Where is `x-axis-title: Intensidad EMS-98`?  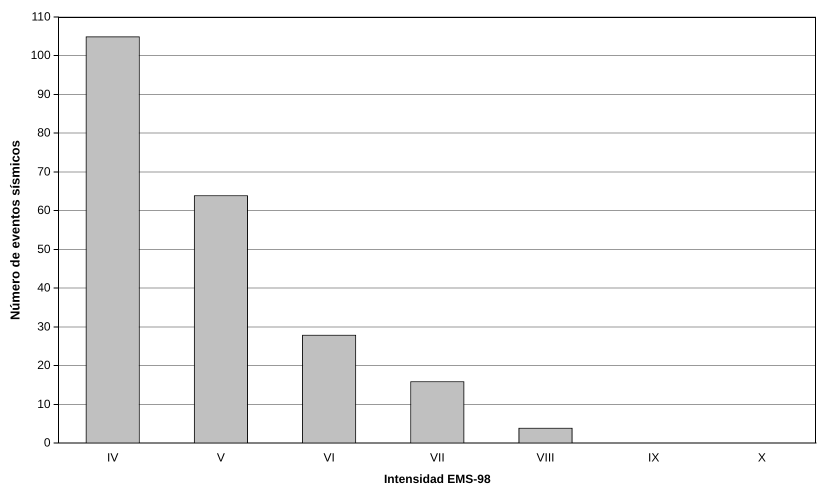 x-axis-title: Intensidad EMS-98 is located at coordinates (437, 479).